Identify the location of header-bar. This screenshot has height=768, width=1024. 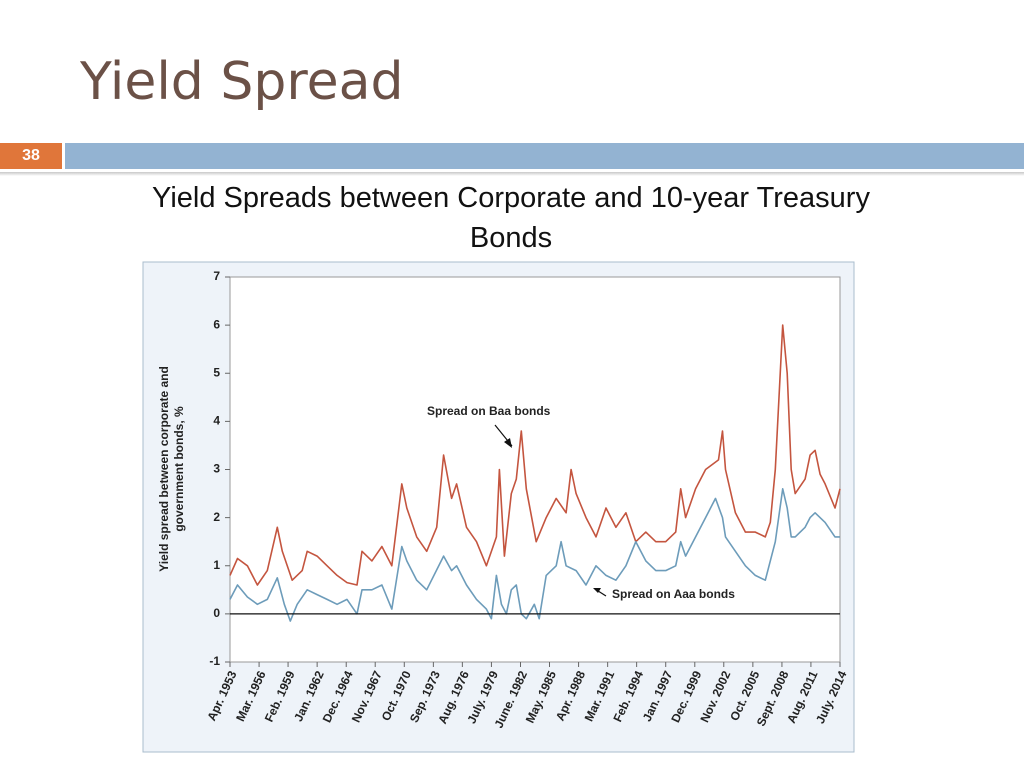
(544, 156).